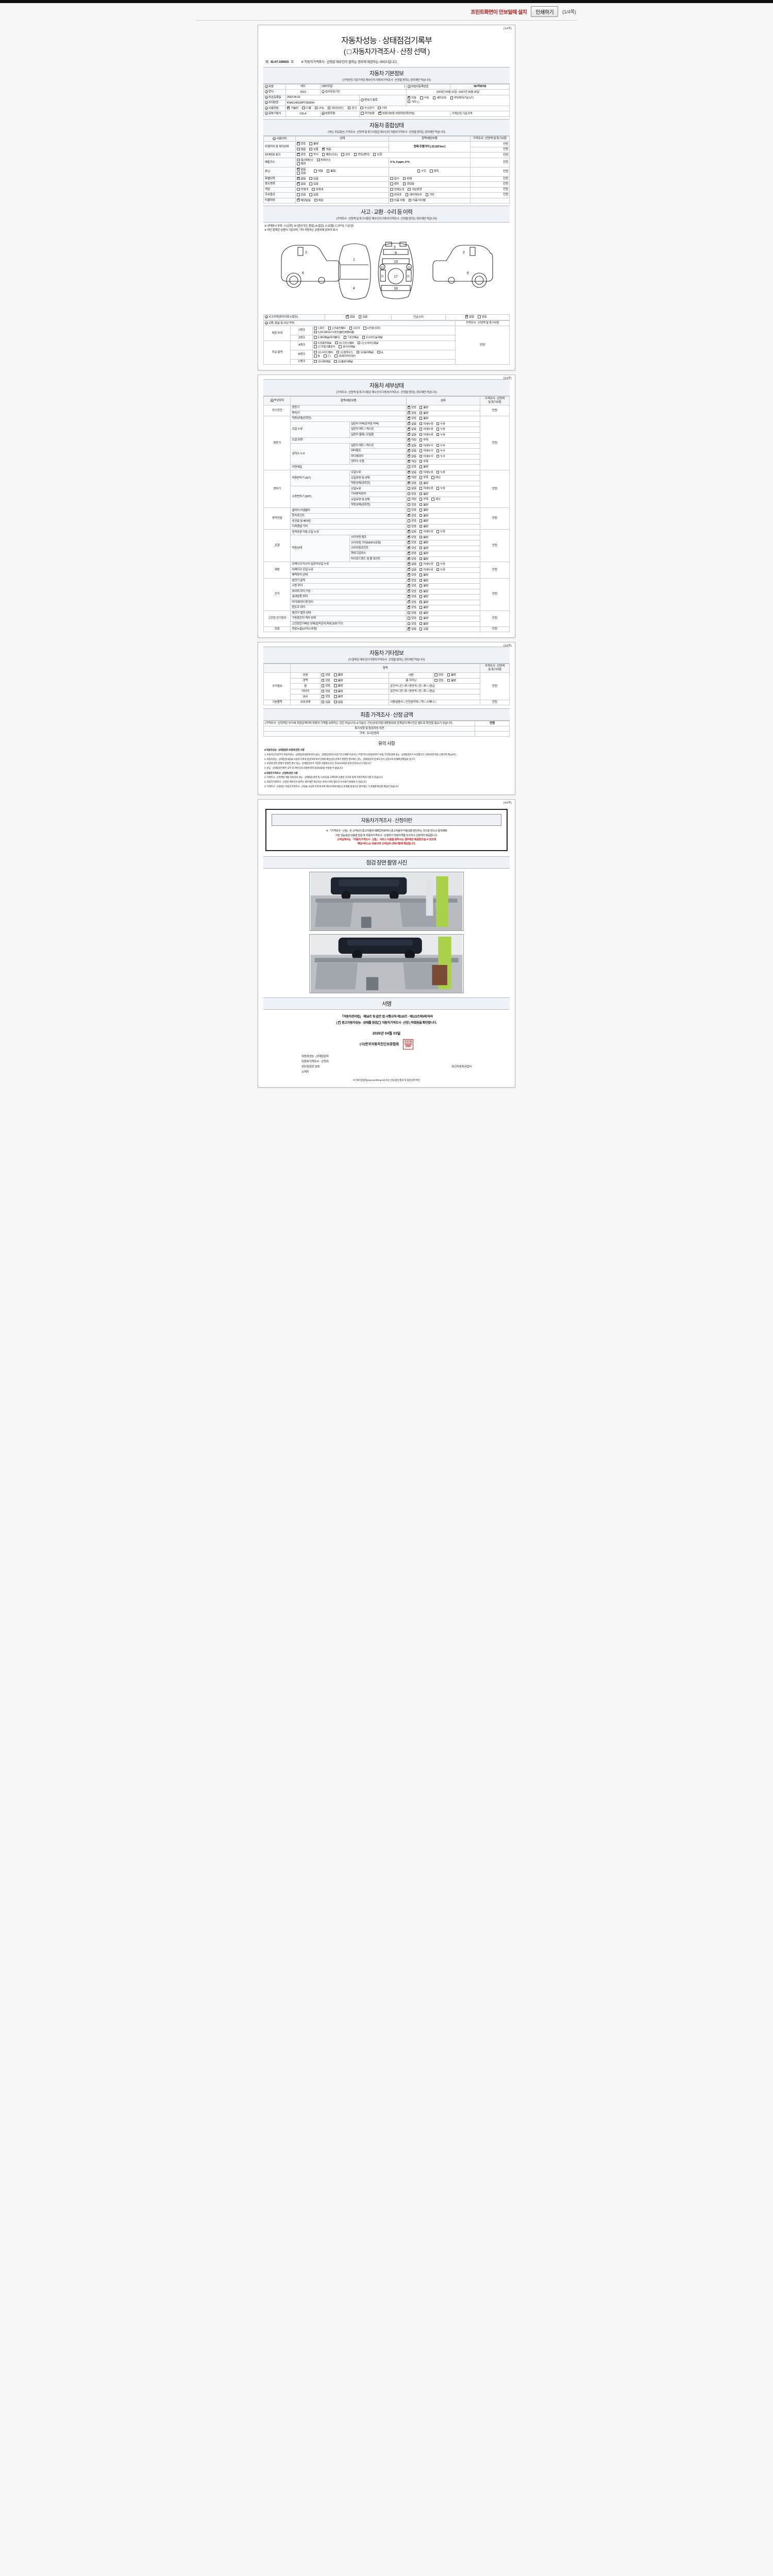  Describe the element at coordinates (441, 451) in the screenshot. I see `detail-opt-1-6-2: 누수` at that location.